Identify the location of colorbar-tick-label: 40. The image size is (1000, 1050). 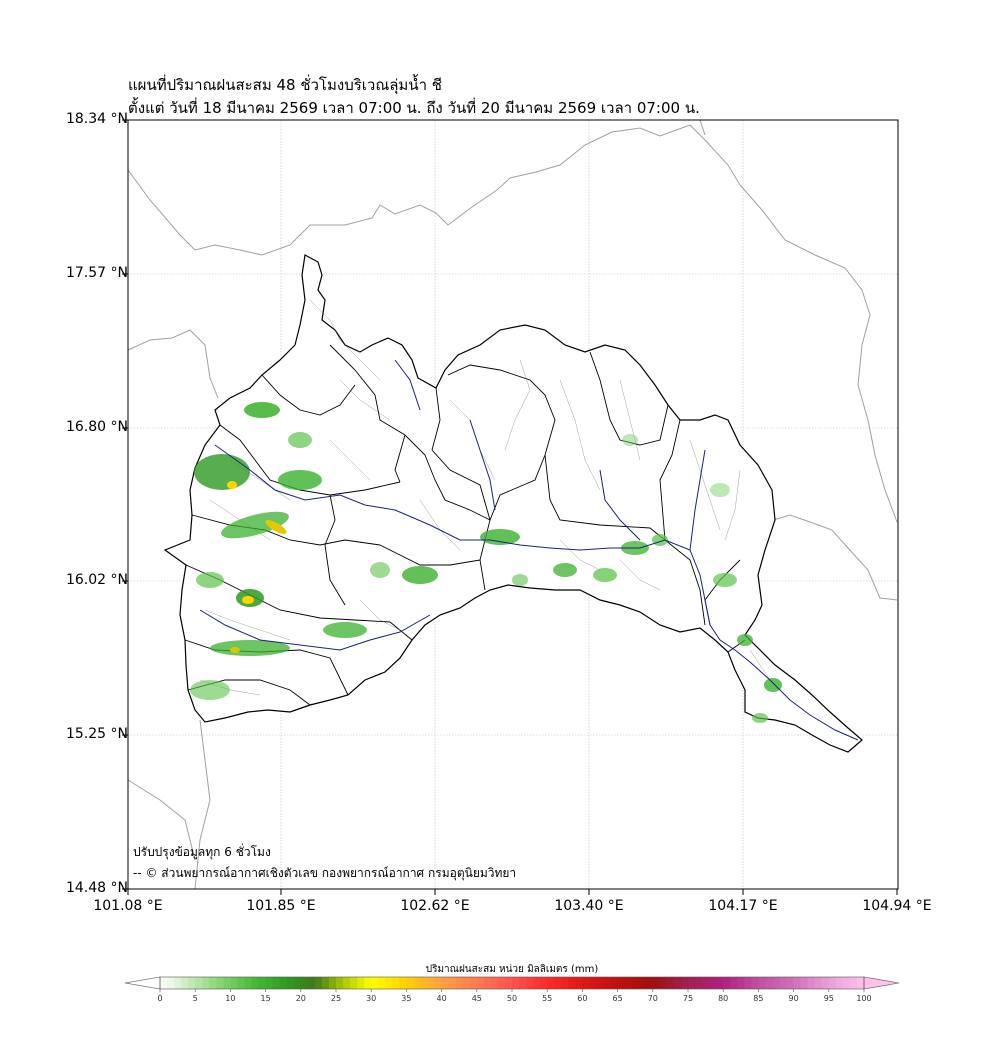
(441, 998).